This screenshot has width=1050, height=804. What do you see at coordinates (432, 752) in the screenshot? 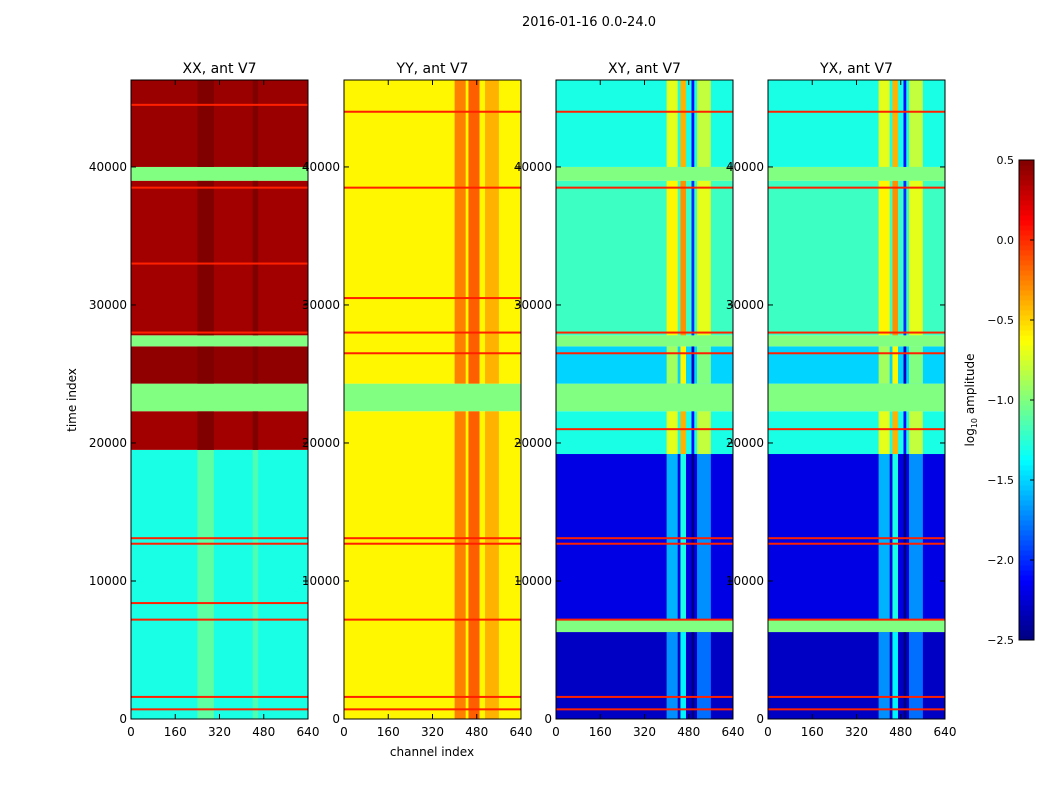
I see `x-axis-label: channel index` at bounding box center [432, 752].